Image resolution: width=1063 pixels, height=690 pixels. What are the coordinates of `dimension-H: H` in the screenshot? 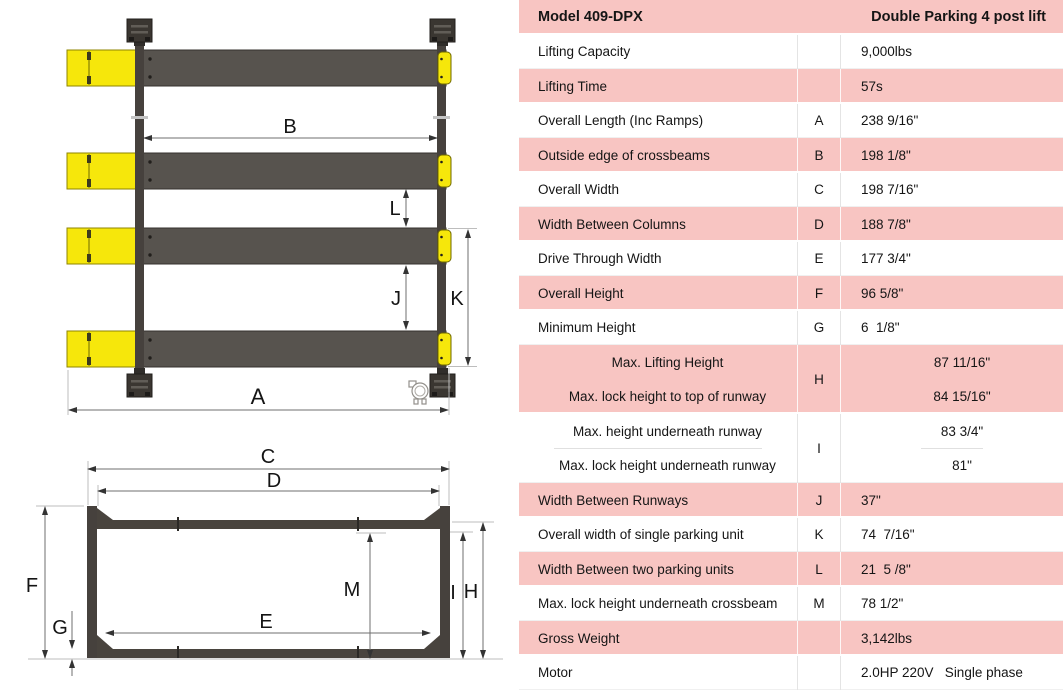 It's located at (473, 590).